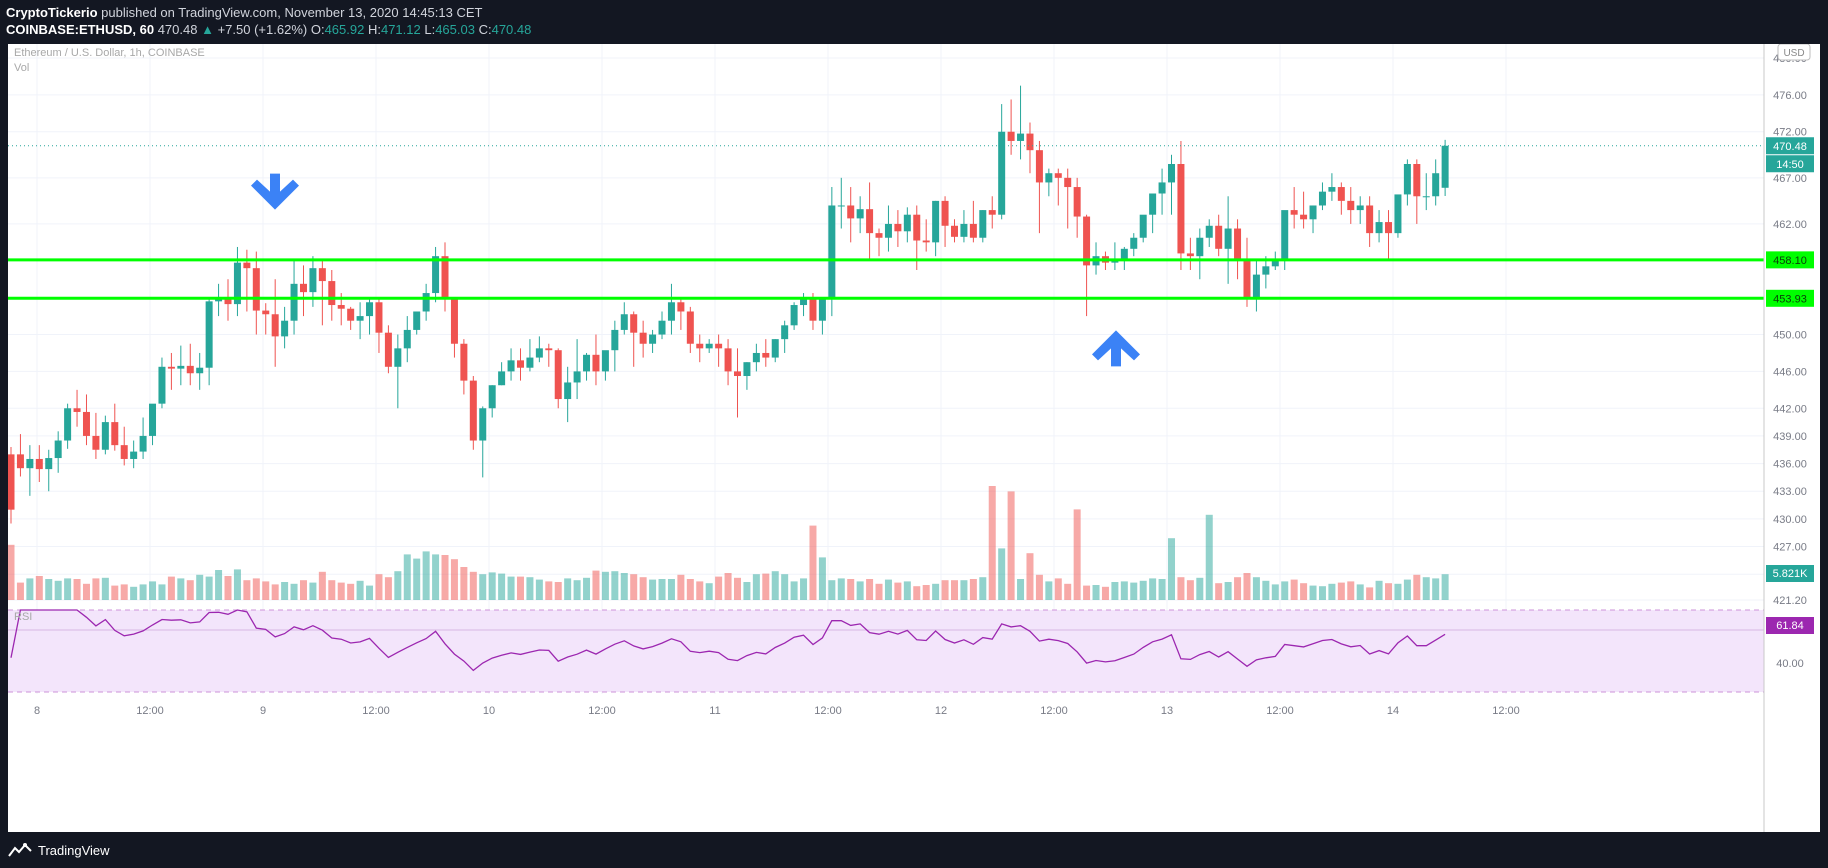 The width and height of the screenshot is (1828, 868). I want to click on price-tick-label: 433.00, so click(1790, 492).